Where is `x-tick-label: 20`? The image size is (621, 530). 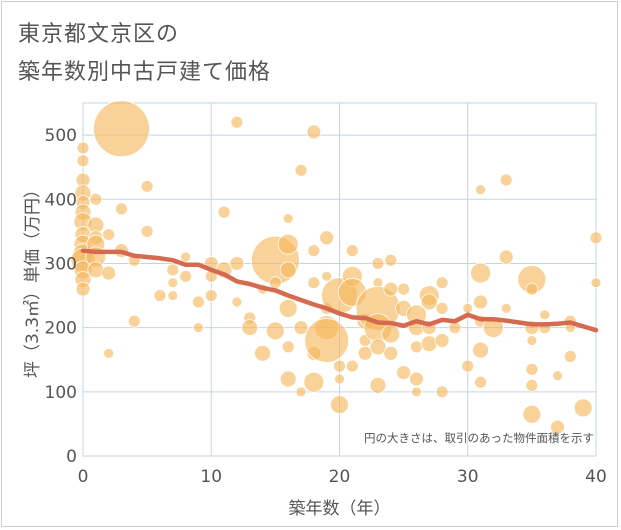
x-tick-label: 20 is located at coordinates (340, 477).